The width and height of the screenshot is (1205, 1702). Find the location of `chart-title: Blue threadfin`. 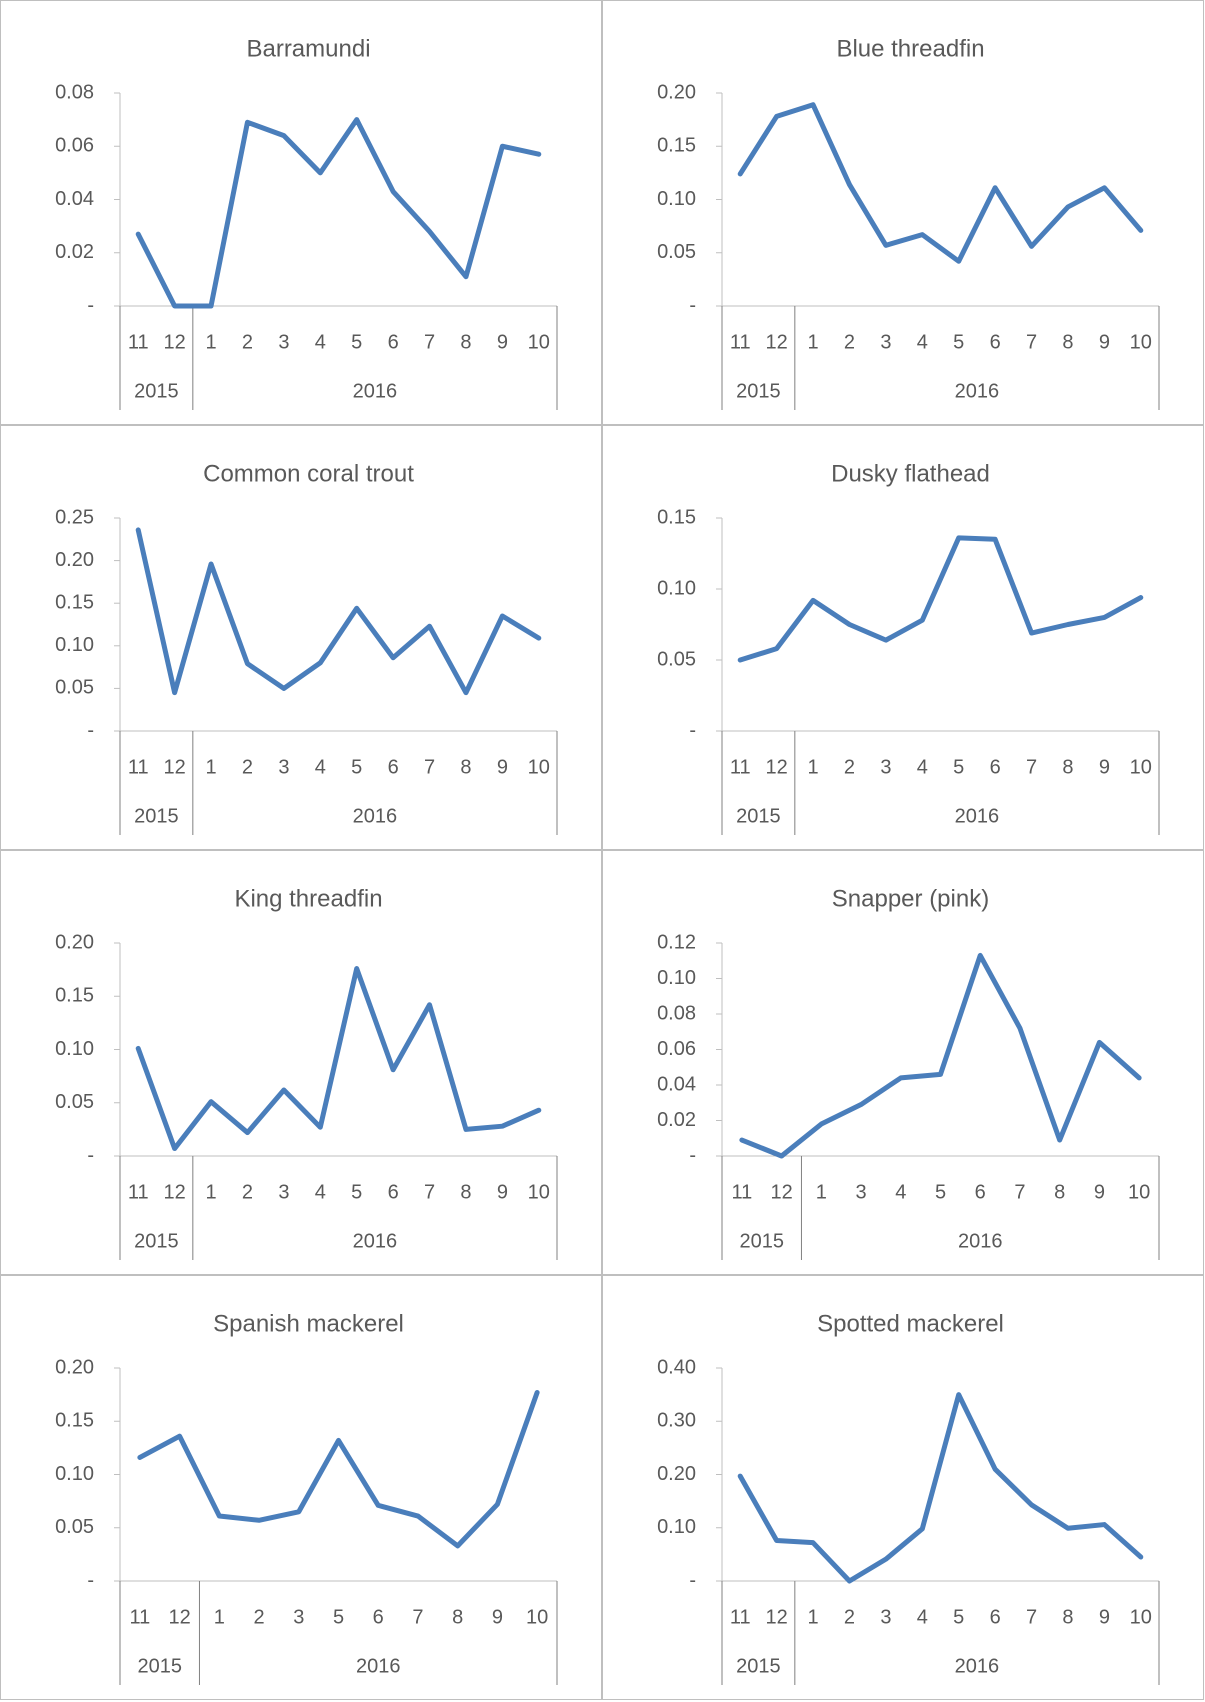

chart-title: Blue threadfin is located at coordinates (910, 48).